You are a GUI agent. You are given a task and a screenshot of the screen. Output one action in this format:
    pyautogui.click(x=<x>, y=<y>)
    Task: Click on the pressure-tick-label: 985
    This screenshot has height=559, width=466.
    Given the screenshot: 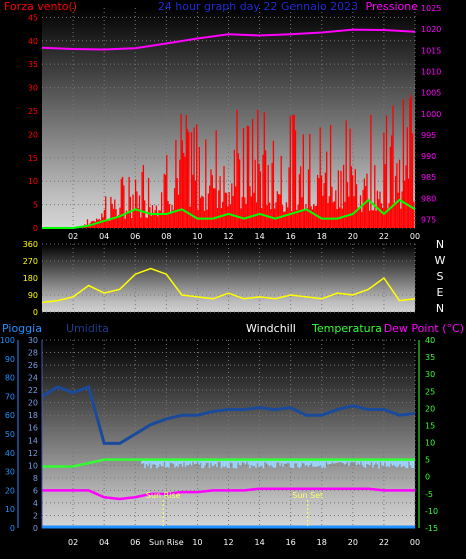 What is the action you would take?
    pyautogui.click(x=428, y=177)
    